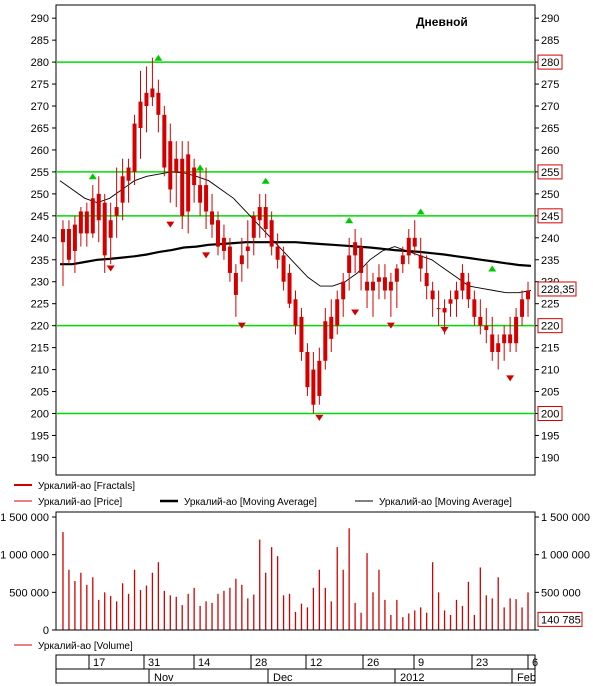 Image resolution: width=593 pixels, height=686 pixels. What do you see at coordinates (40, 327) in the screenshot?
I see `left-tick-label: 220` at bounding box center [40, 327].